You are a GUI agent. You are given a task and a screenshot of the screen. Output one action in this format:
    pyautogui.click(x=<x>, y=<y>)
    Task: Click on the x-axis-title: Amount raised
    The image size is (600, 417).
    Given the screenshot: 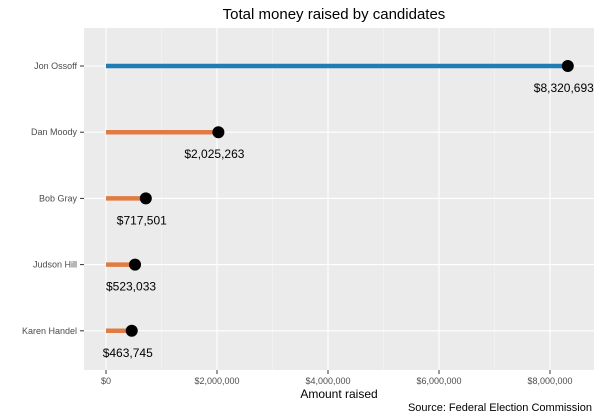 What is the action you would take?
    pyautogui.click(x=338, y=394)
    